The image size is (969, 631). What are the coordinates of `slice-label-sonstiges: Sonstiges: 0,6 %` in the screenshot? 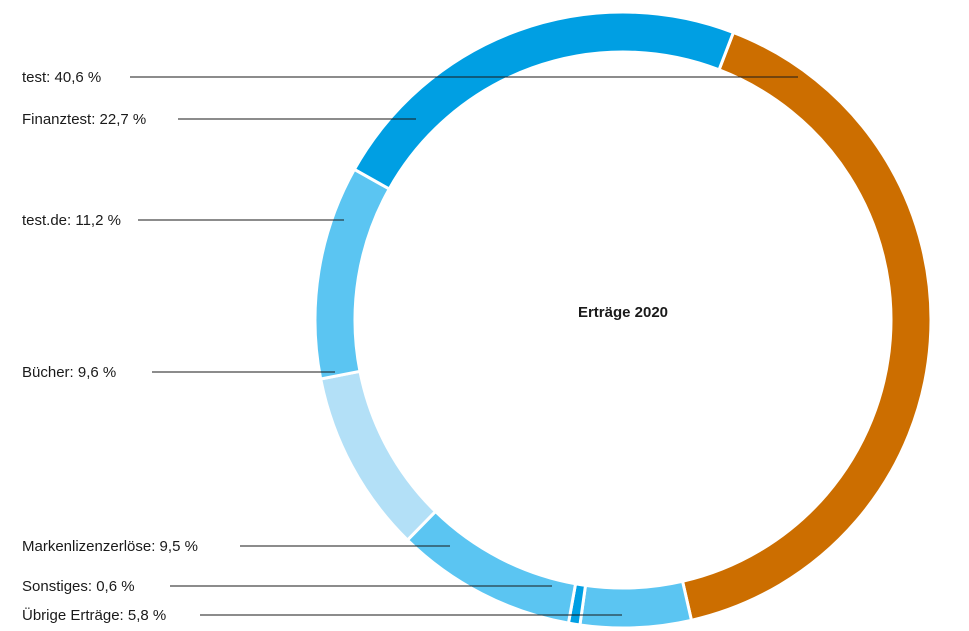 It's located at (78, 586).